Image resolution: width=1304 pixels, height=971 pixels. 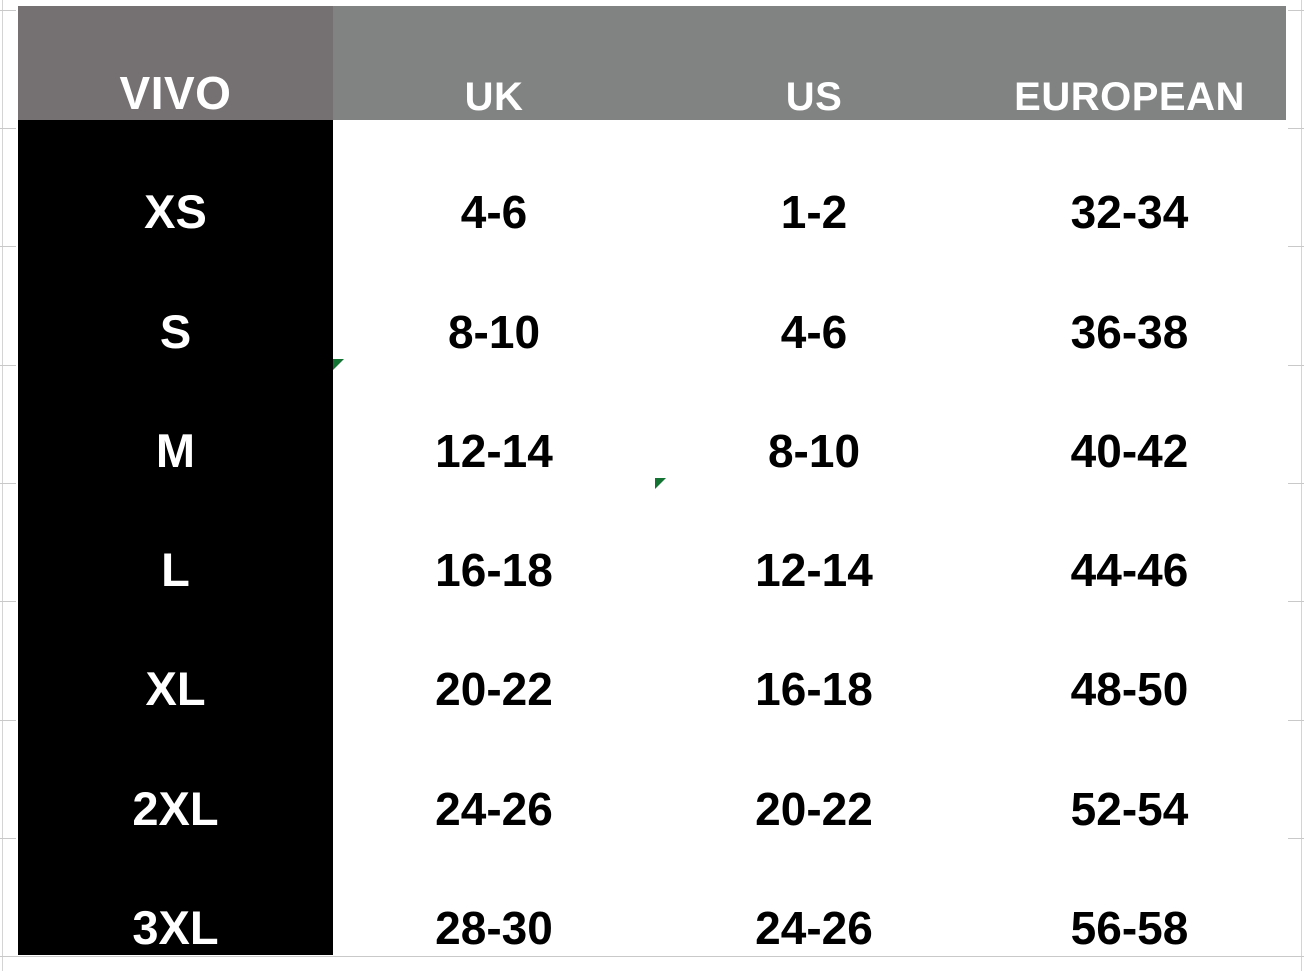 I want to click on column-header-us: US, so click(x=814, y=63).